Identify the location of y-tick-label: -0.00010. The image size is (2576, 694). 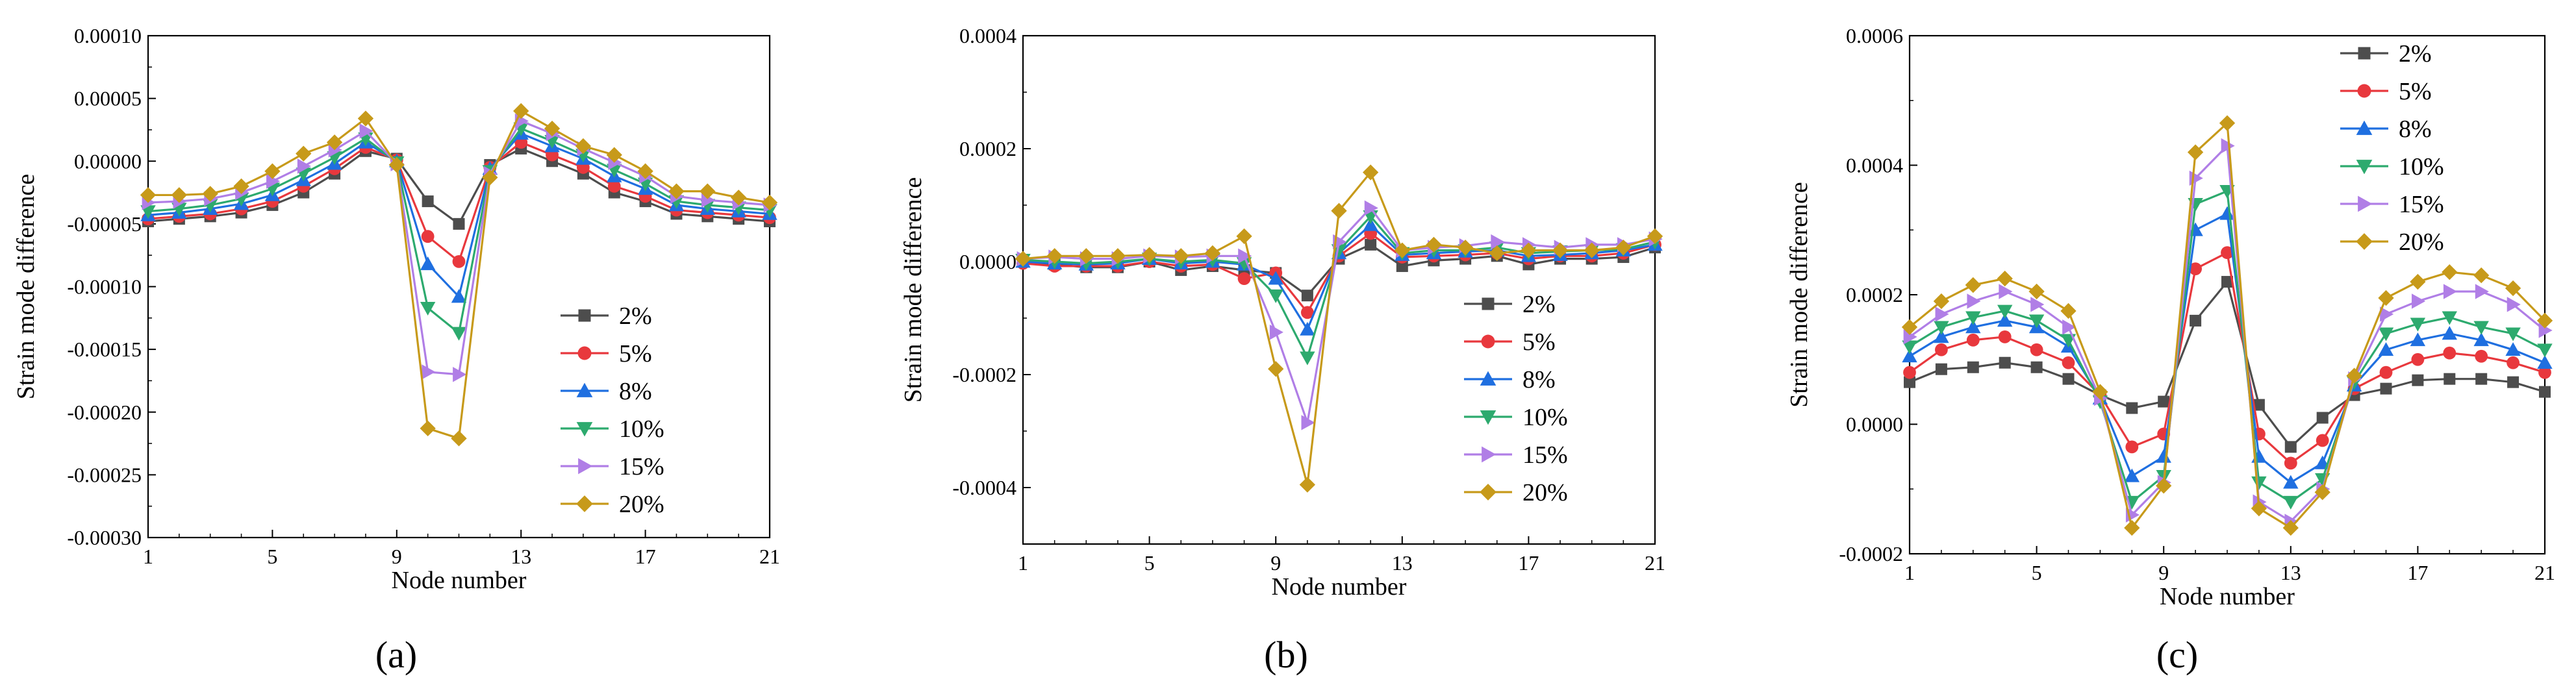
(105, 287).